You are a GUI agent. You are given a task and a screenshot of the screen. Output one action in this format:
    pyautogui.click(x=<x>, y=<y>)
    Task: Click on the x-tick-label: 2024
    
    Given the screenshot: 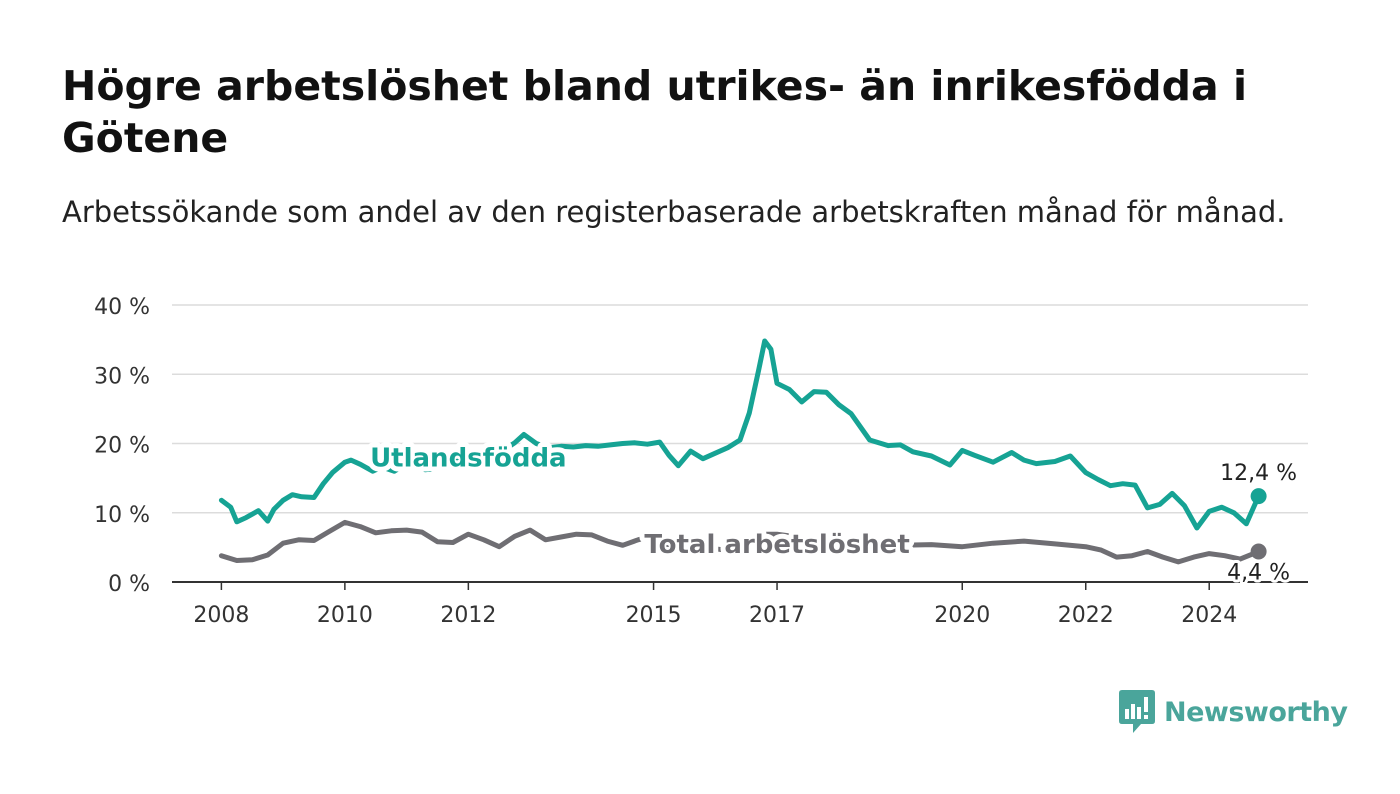 What is the action you would take?
    pyautogui.click(x=1209, y=615)
    